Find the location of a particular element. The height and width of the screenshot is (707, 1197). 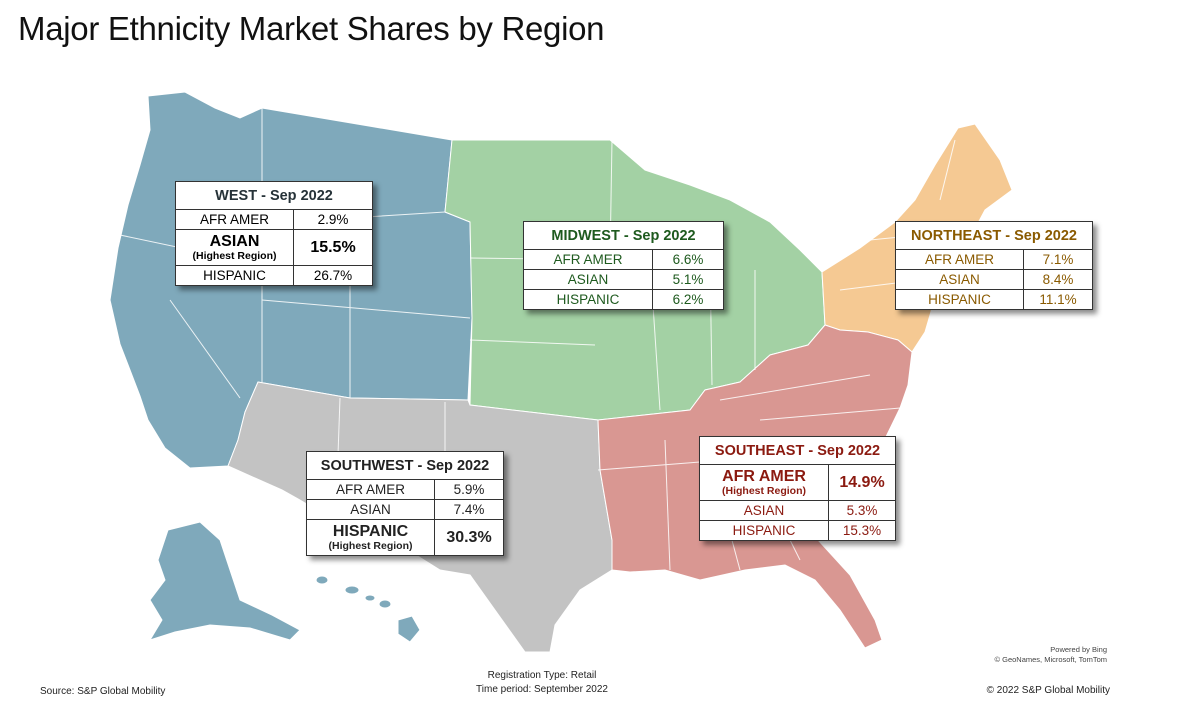

southeast-header: SOUTHEAST - Sep 2022 is located at coordinates (797, 451).